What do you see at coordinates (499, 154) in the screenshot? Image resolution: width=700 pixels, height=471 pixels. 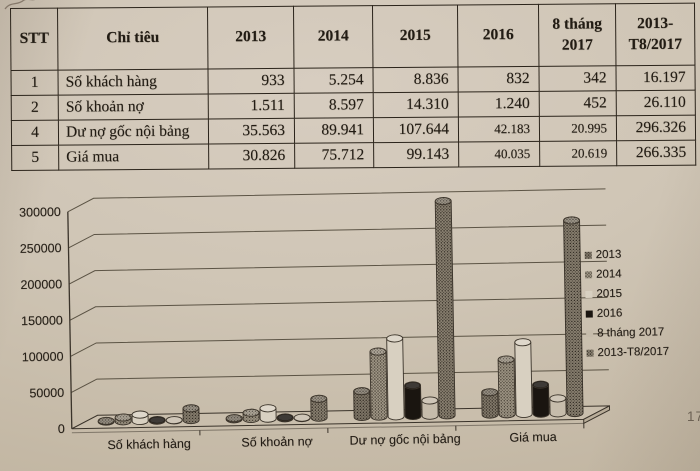 I see `table-cell: 40.035` at bounding box center [499, 154].